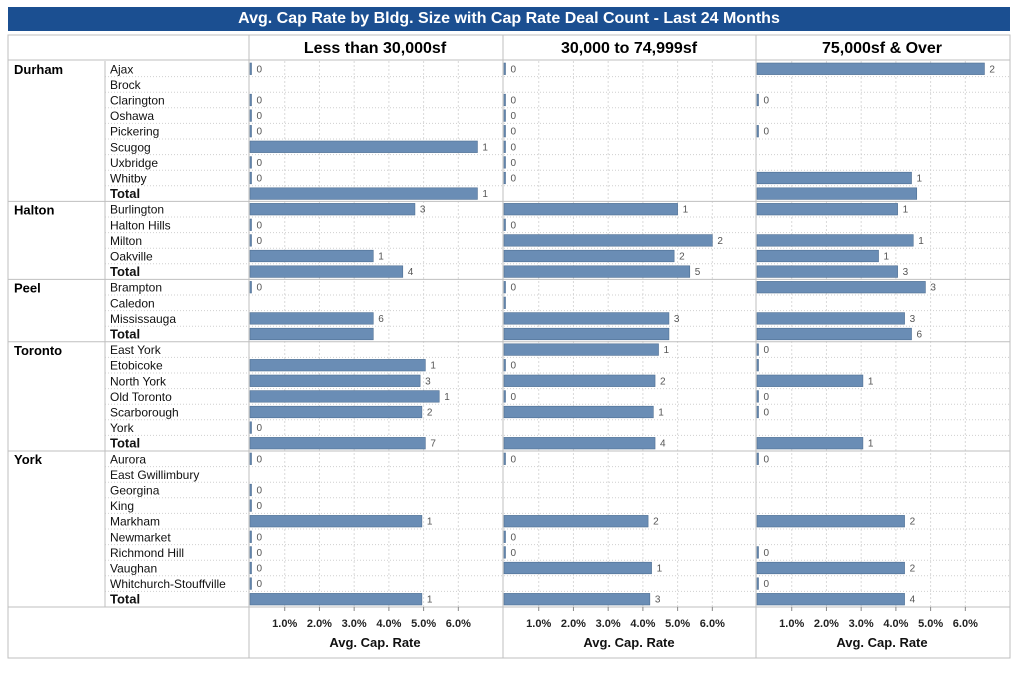 This screenshot has height=676, width=1024. Describe the element at coordinates (122, 428) in the screenshot. I see `row-label: York` at that location.